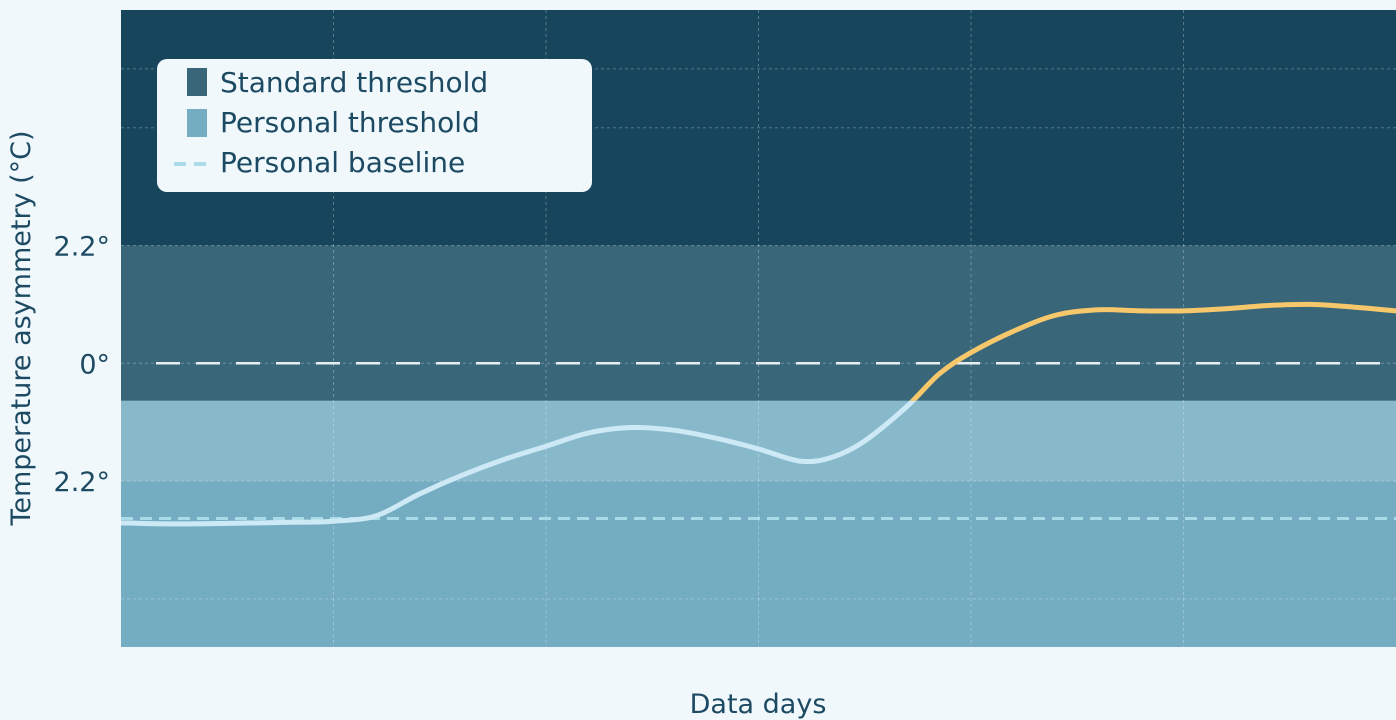 The height and width of the screenshot is (720, 1396). What do you see at coordinates (197, 82) in the screenshot?
I see `legend-swatch-standard-threshold` at bounding box center [197, 82].